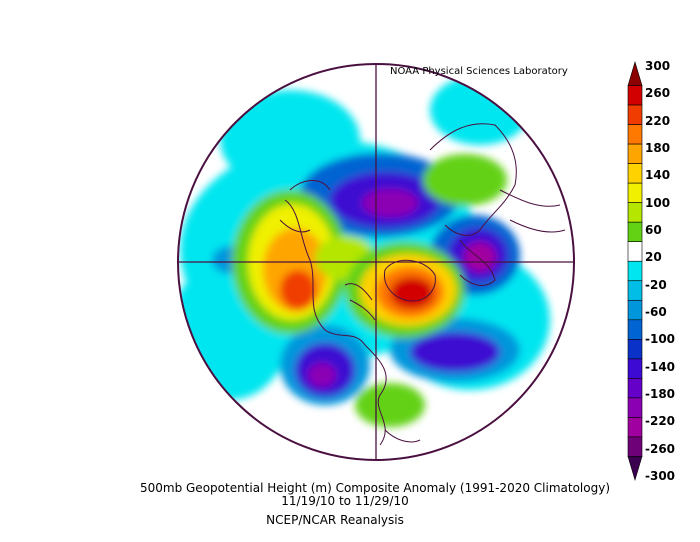 This screenshot has width=700, height=542. What do you see at coordinates (653, 230) in the screenshot?
I see `colorbar-tick-label: 60` at bounding box center [653, 230].